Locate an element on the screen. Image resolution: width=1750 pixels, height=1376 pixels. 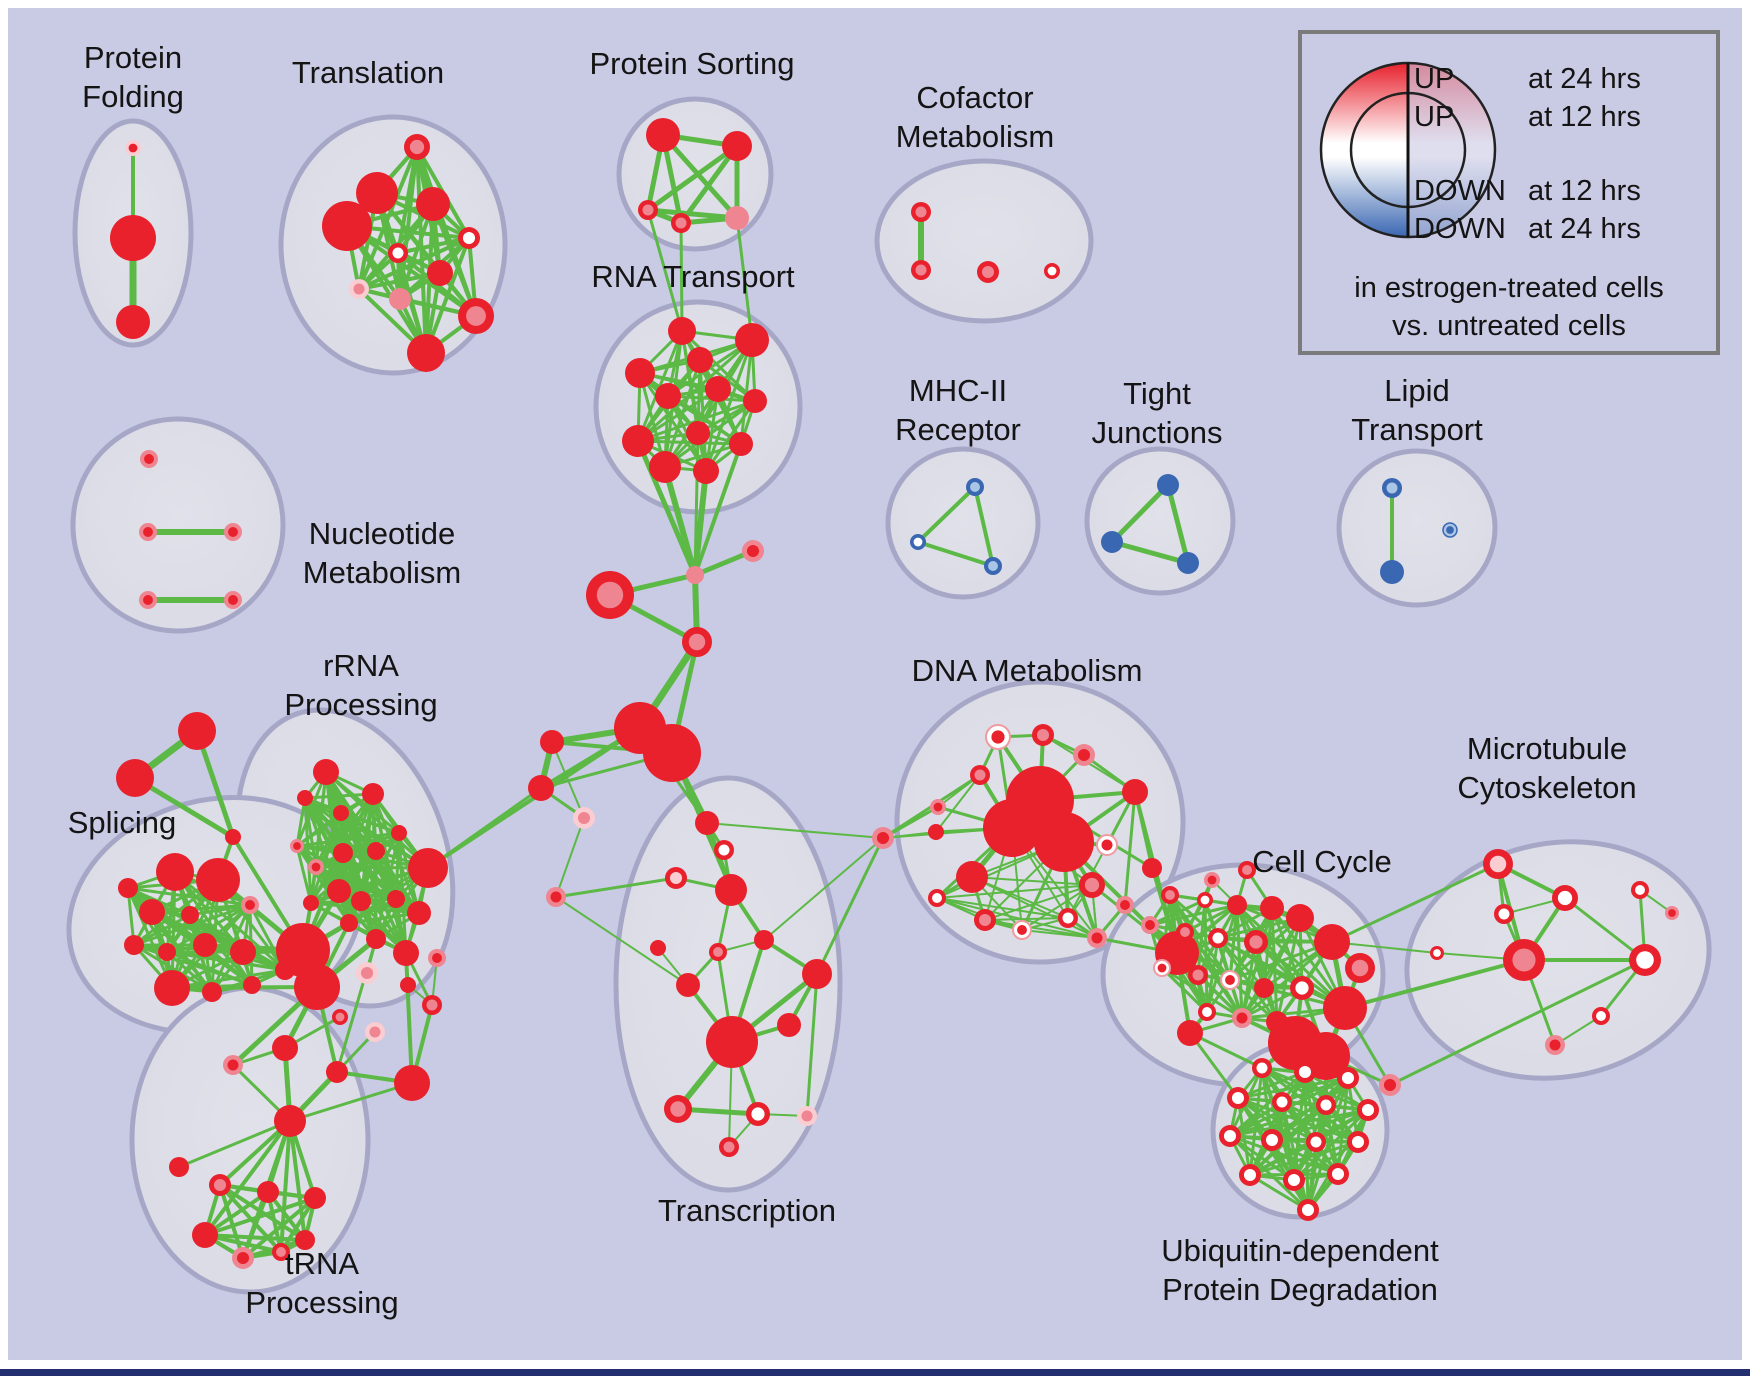
gene-node-lc2 is located at coordinates (541, 788).